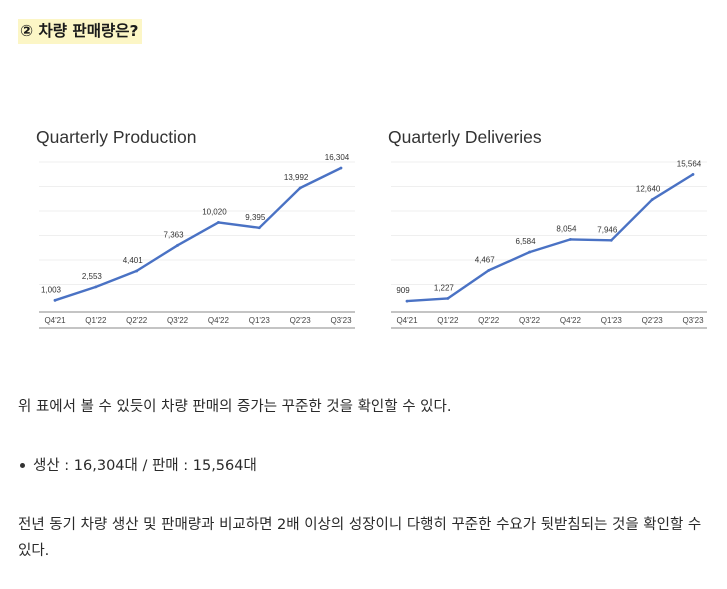 The width and height of the screenshot is (727, 589). I want to click on data-label: 4,467, so click(485, 259).